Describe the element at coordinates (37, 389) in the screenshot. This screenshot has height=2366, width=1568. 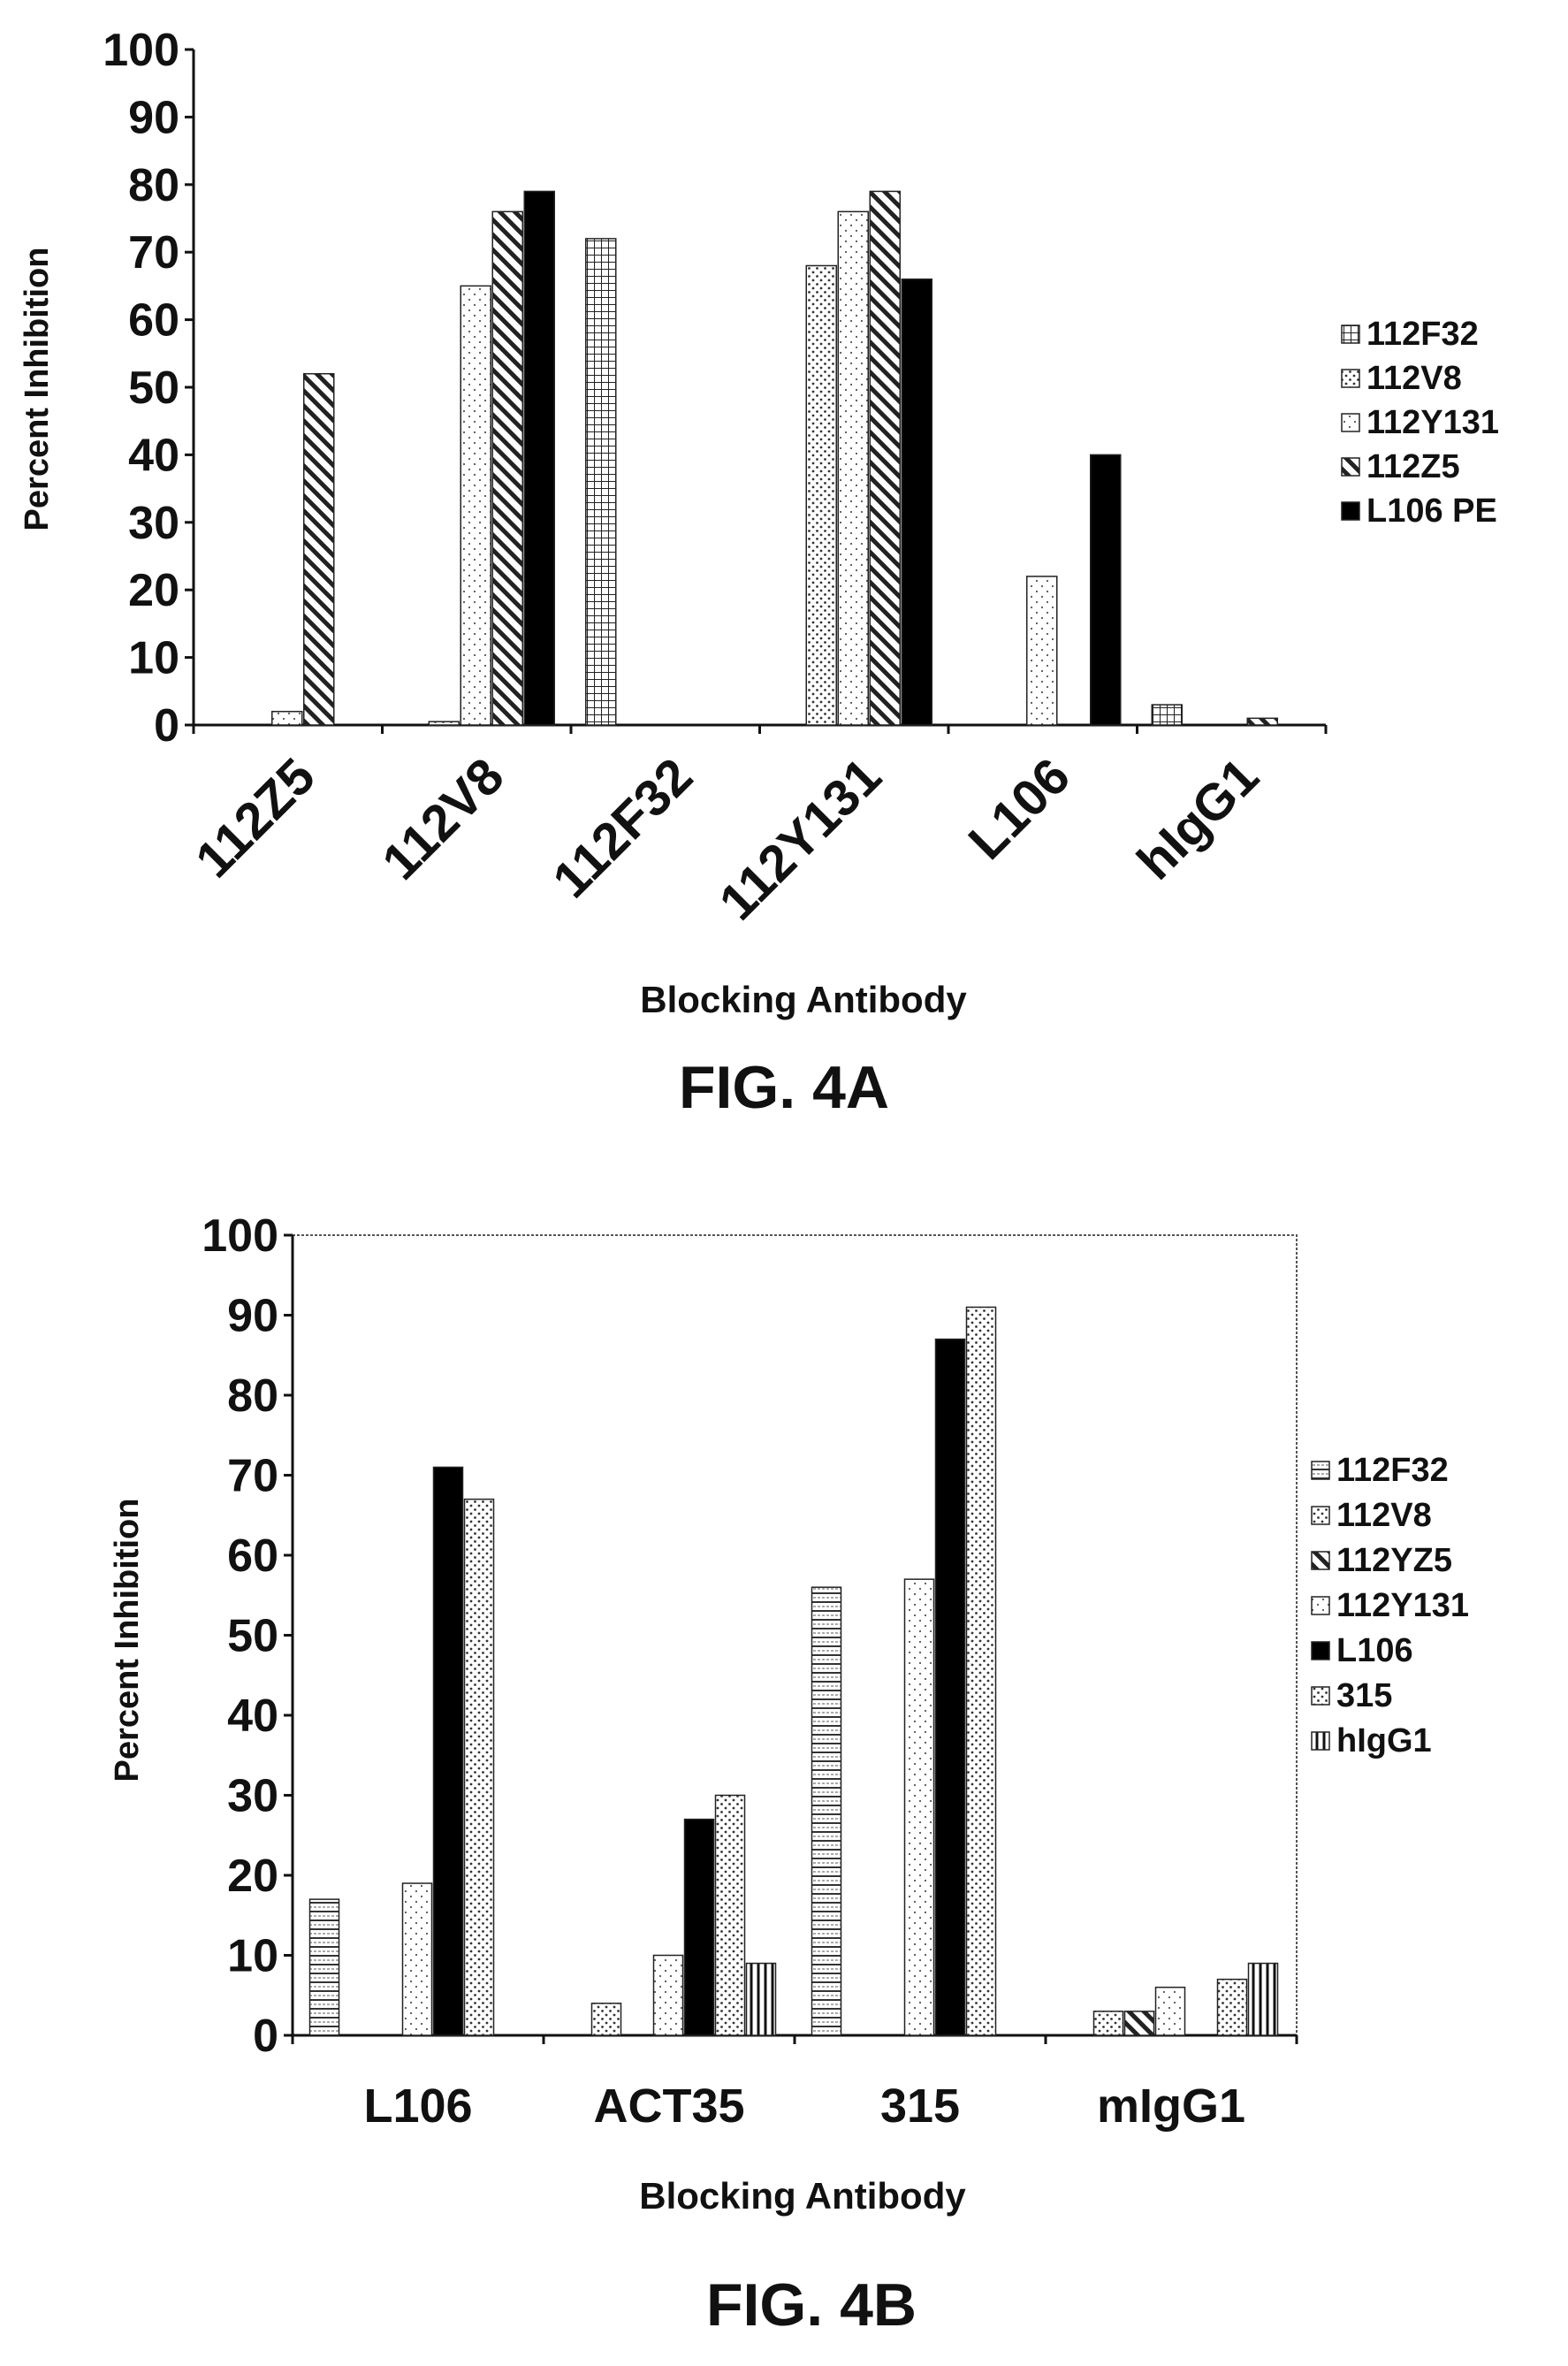
I see `y-axis-label-4a: Percent Inhibition` at that location.